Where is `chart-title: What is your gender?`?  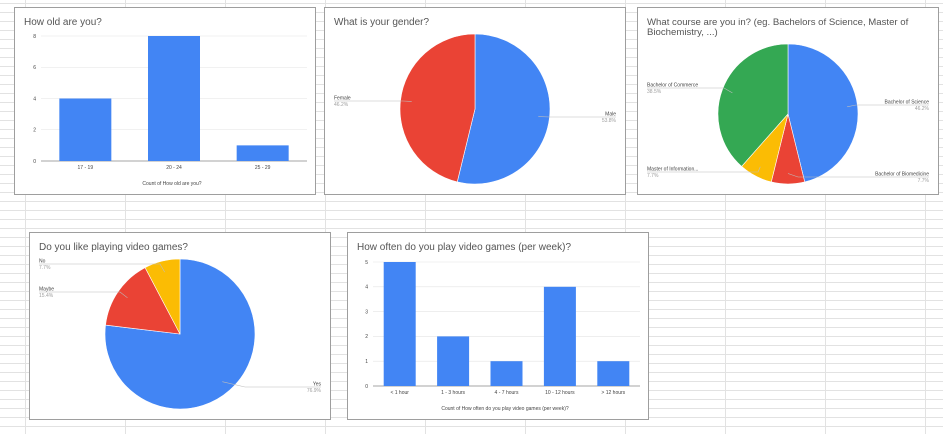 chart-title: What is your gender? is located at coordinates (381, 22).